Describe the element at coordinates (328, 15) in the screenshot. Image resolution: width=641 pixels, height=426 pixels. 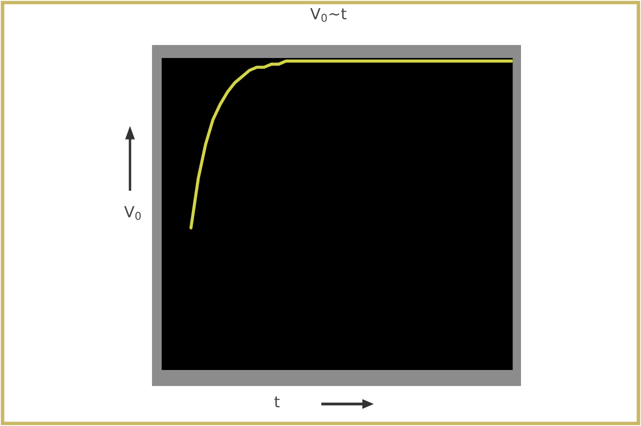
I see `chart-title: V$_{0}$~t` at that location.